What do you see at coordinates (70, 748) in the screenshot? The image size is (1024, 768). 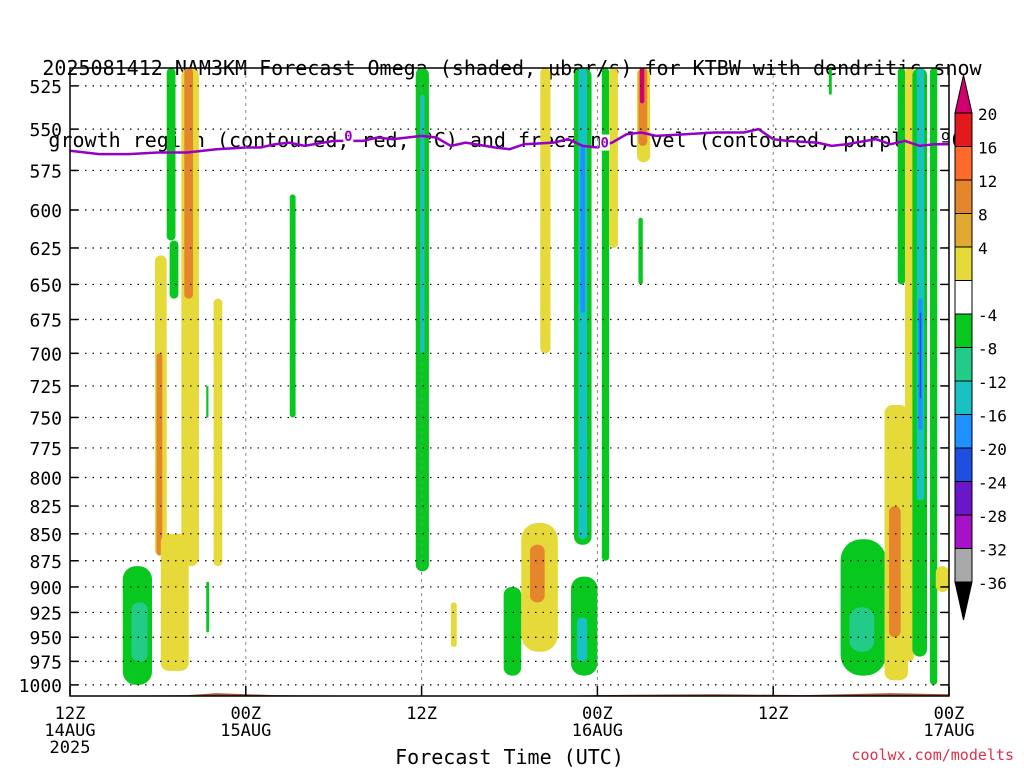 I see `x-tick-label: 2025` at bounding box center [70, 748].